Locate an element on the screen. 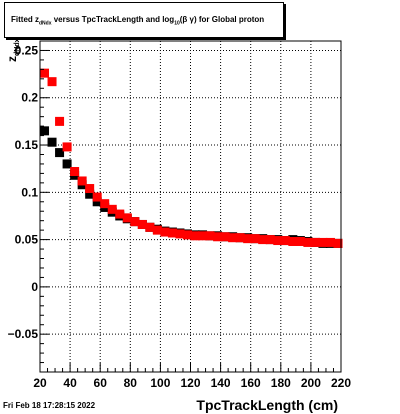 The image size is (400, 414). y-tick-label: 0.2 is located at coordinates (29, 98).